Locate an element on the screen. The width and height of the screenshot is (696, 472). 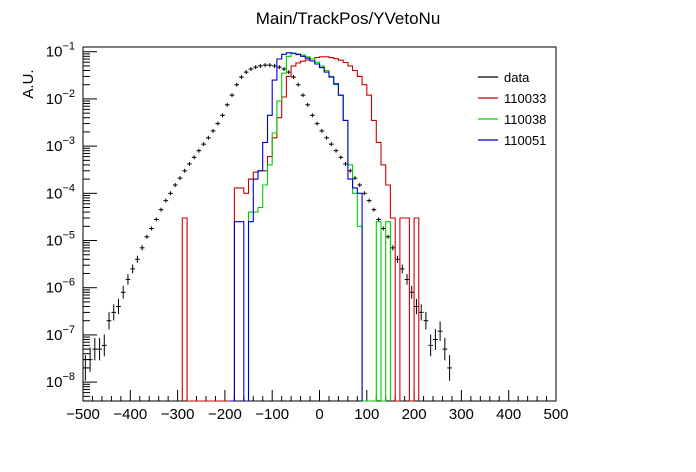
legend-item-110038: 110038 is located at coordinates (512, 119).